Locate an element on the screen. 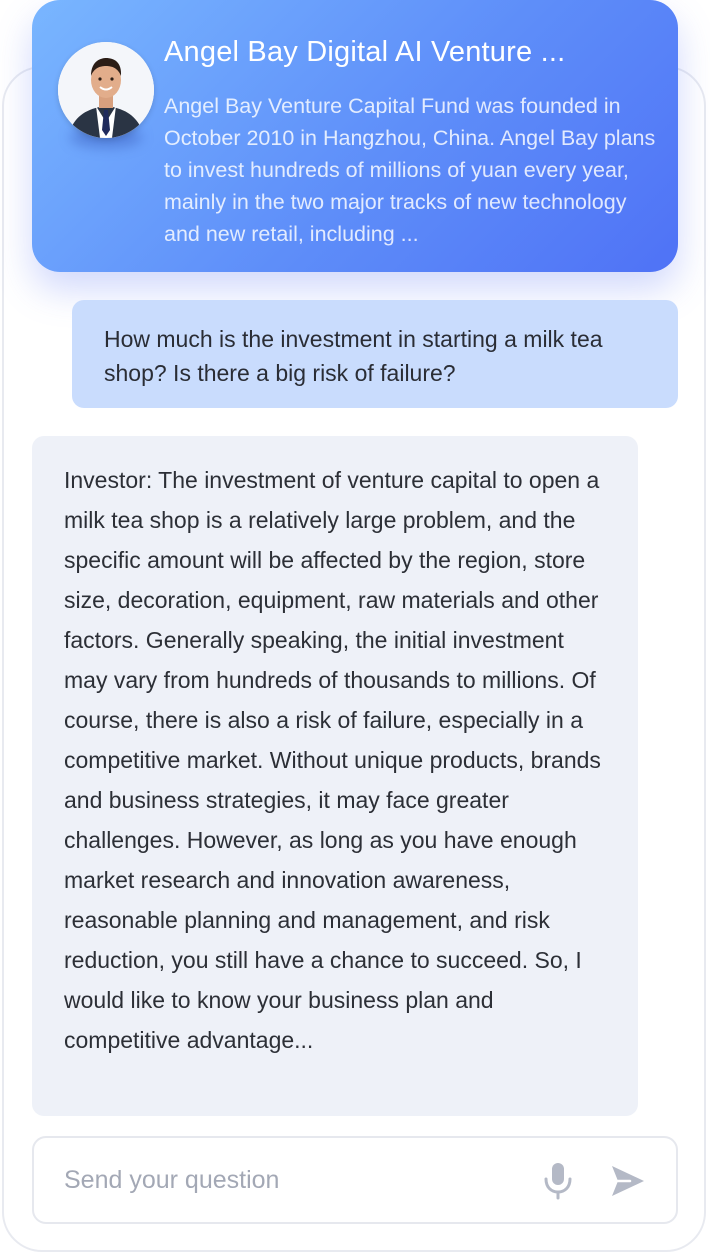 This screenshot has width=710, height=1256. avatar is located at coordinates (106, 90).